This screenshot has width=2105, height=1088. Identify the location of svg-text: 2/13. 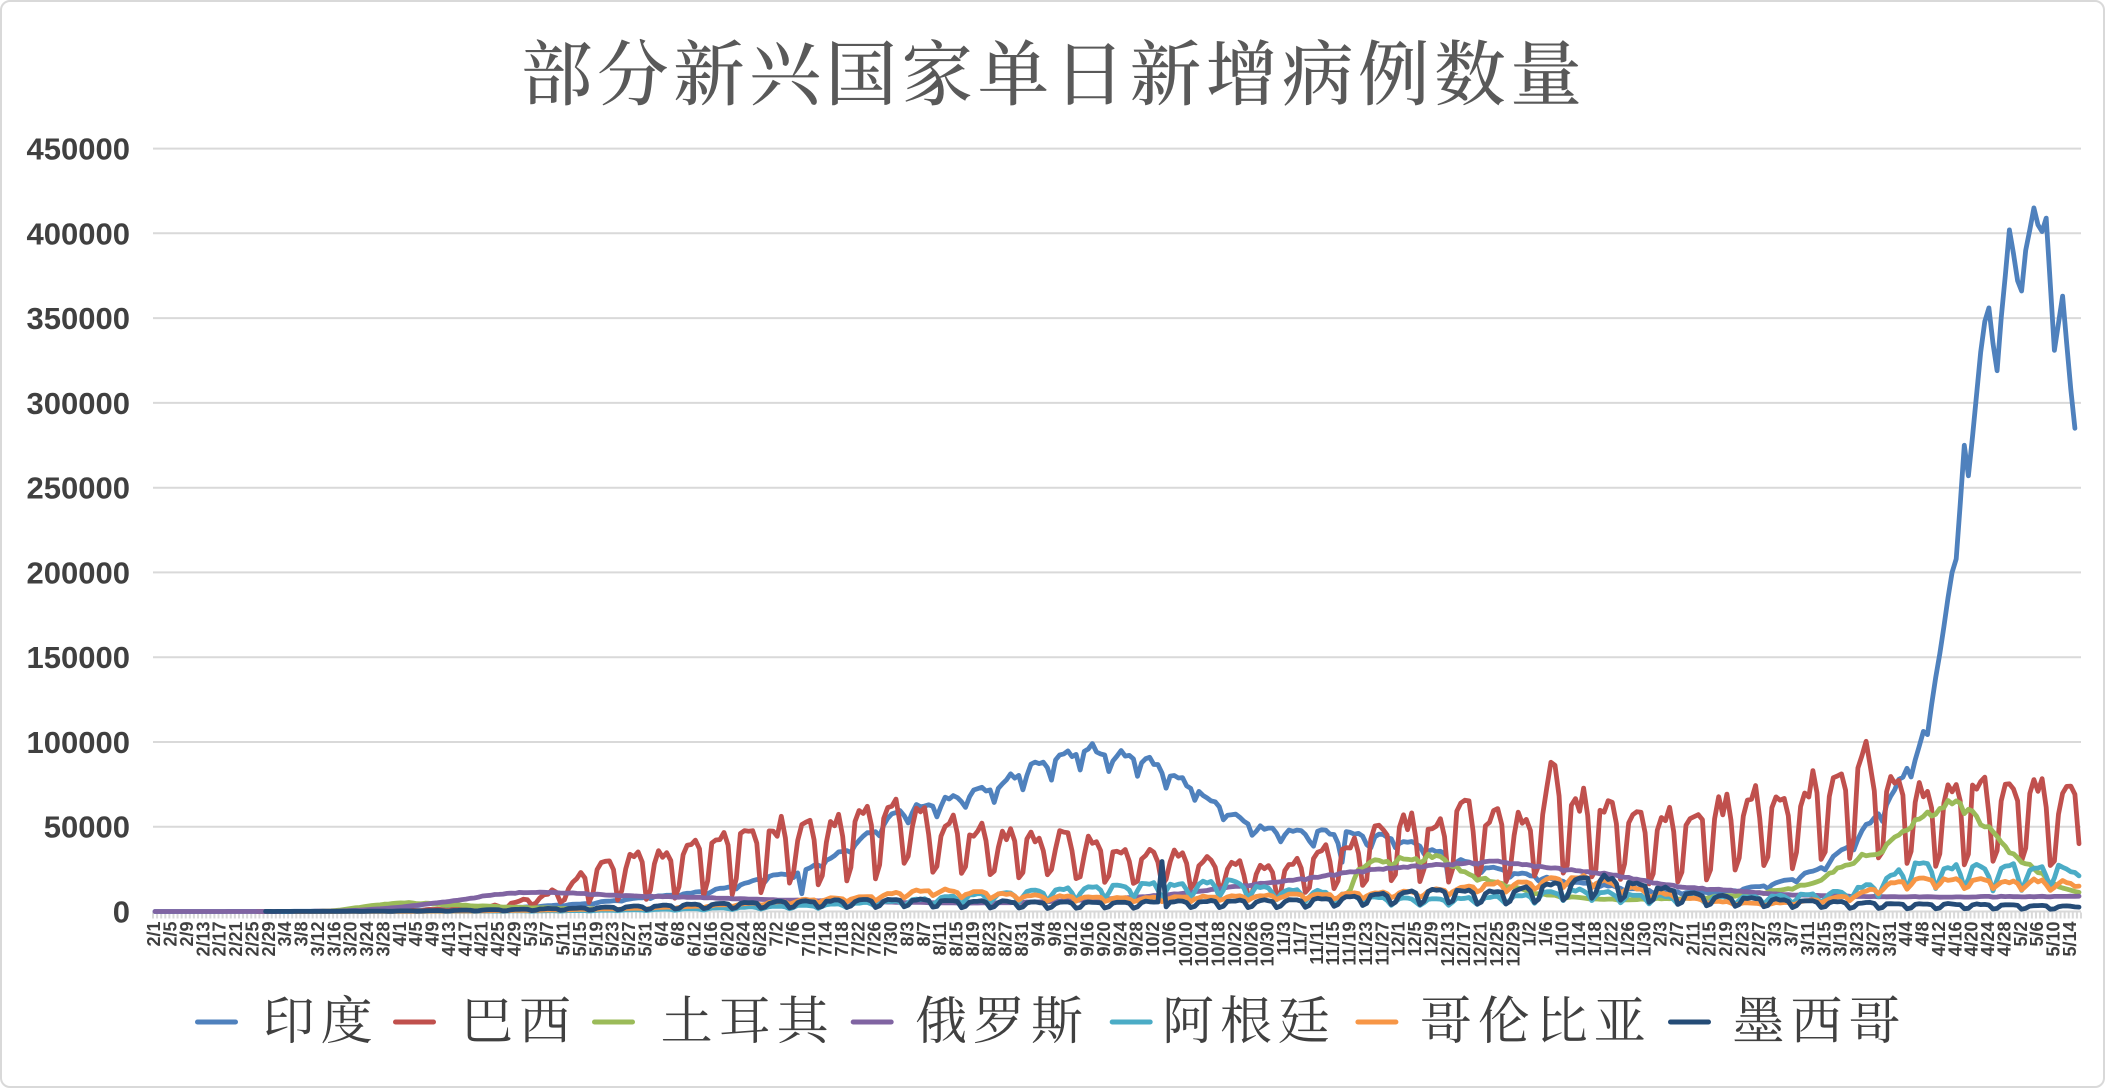
(203, 939).